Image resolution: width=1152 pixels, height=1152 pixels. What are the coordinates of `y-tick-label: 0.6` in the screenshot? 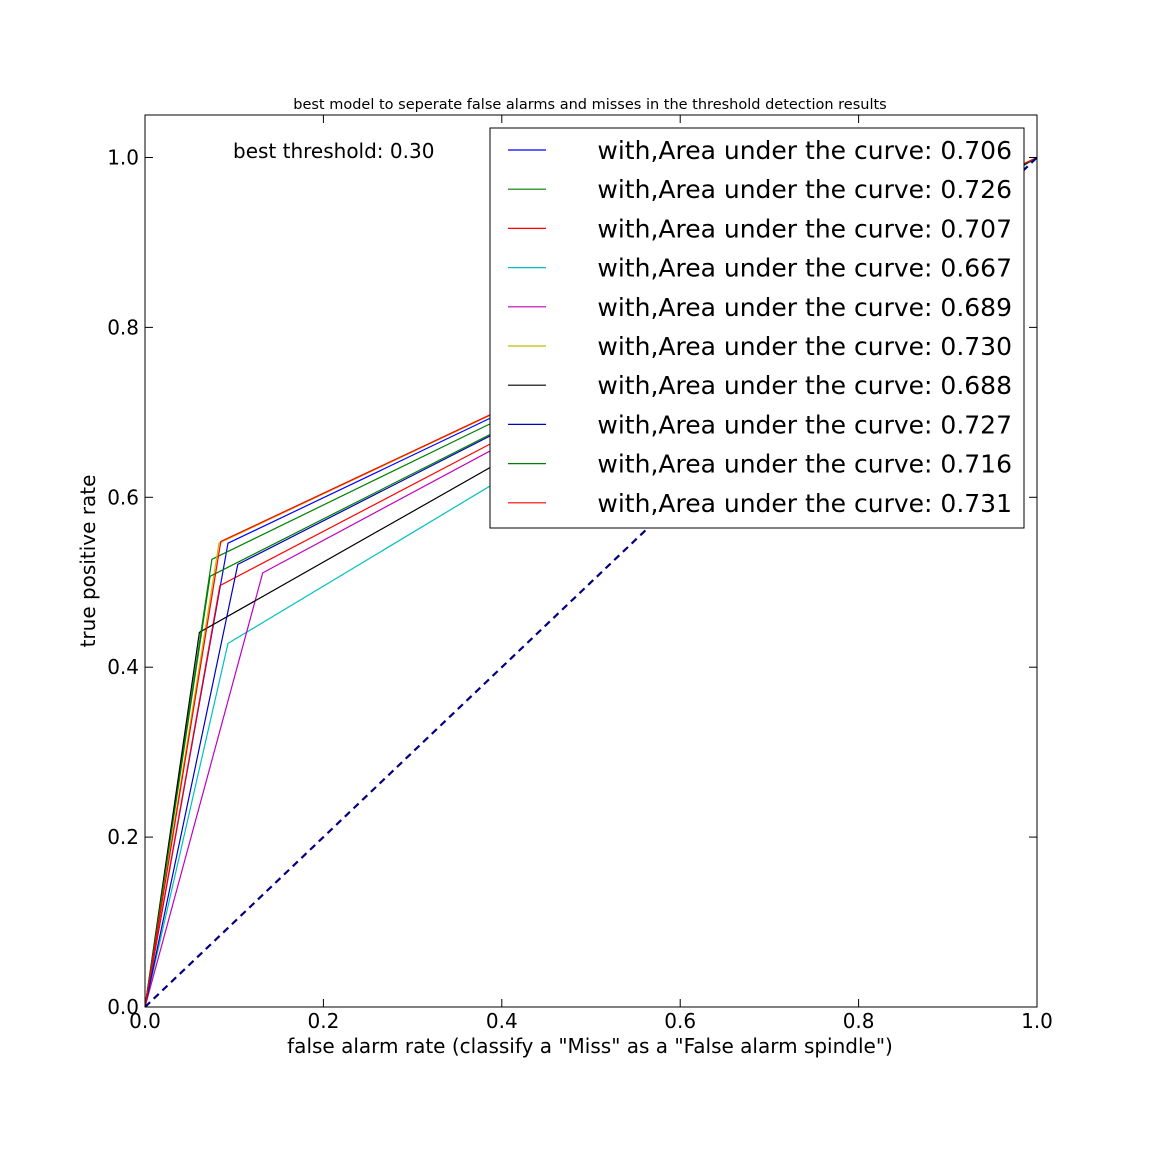 It's located at (123, 497).